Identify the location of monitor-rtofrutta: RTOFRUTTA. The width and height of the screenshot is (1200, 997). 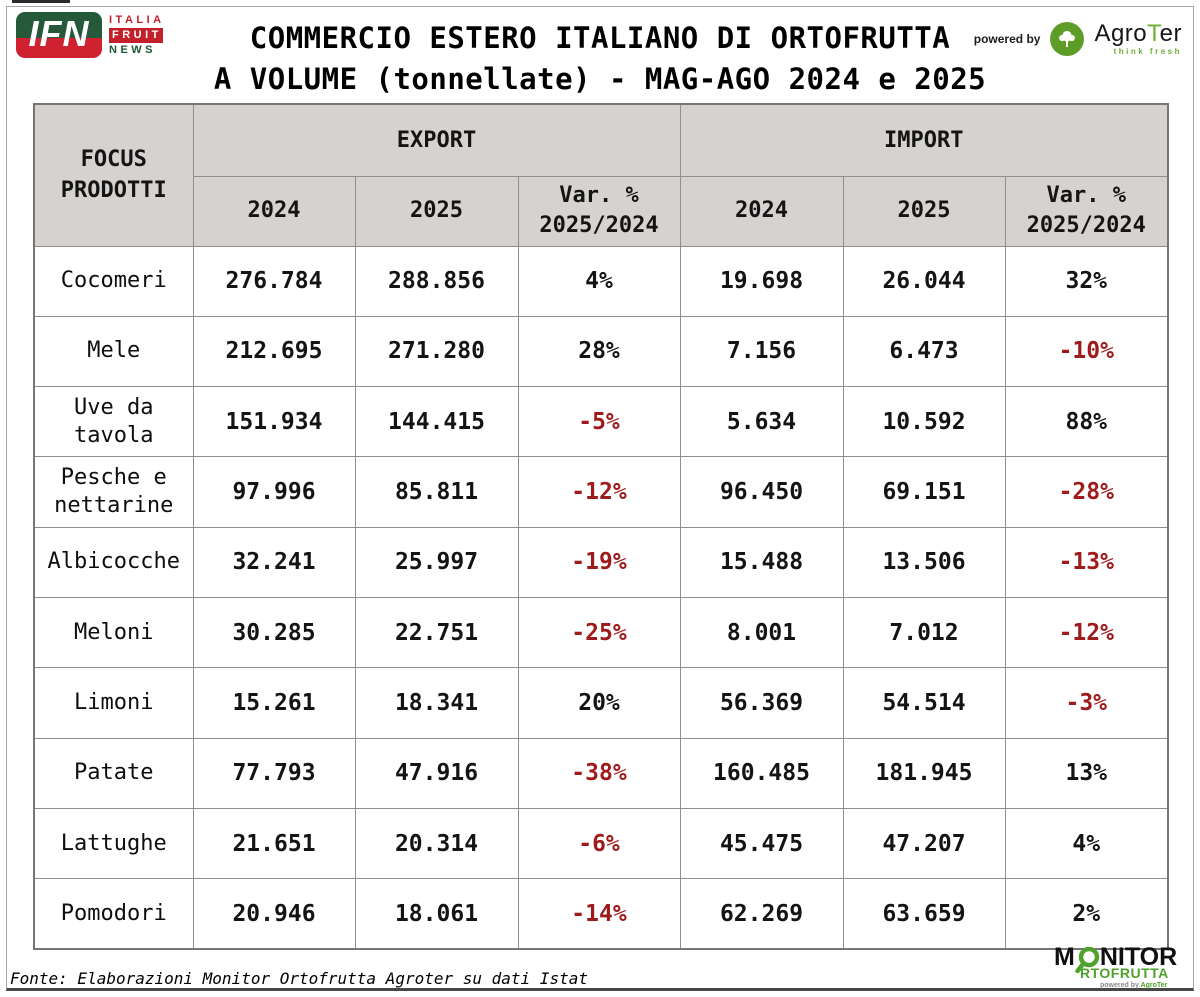
(1124, 973).